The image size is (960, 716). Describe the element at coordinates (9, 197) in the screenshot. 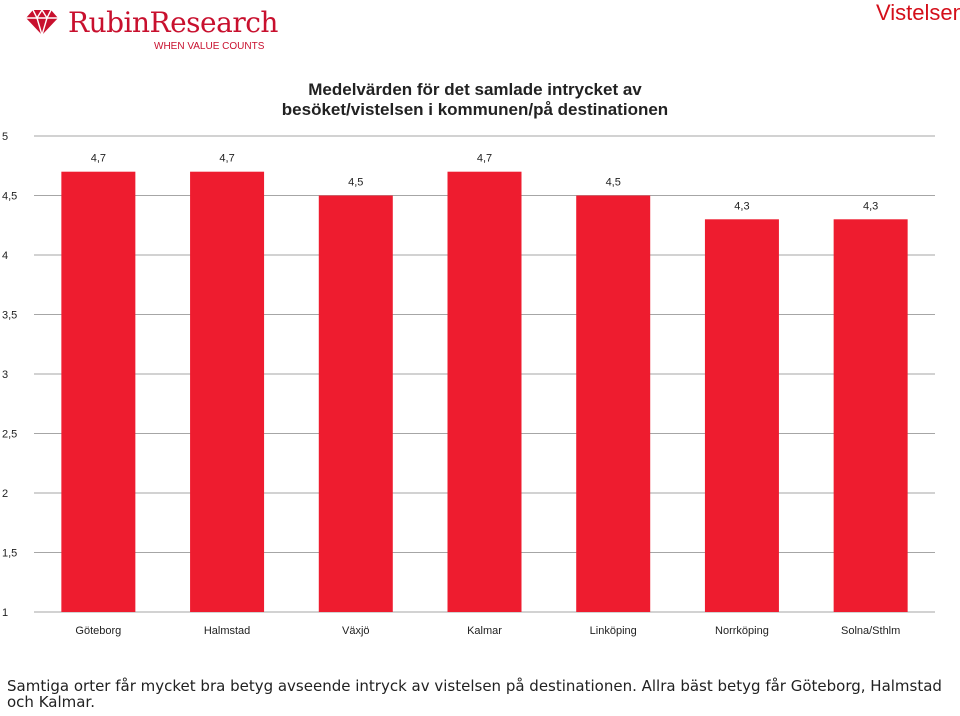

I see `y-tick-label: 4,5` at that location.